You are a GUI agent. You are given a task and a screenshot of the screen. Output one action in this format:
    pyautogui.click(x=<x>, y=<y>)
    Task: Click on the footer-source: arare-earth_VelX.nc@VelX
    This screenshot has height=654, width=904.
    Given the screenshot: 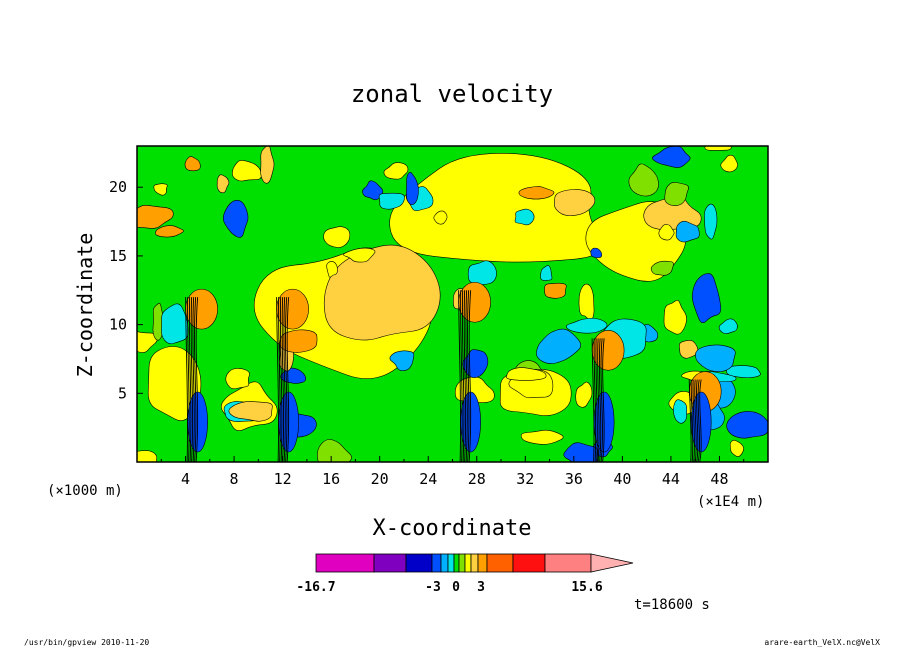 What is the action you would take?
    pyautogui.click(x=822, y=642)
    